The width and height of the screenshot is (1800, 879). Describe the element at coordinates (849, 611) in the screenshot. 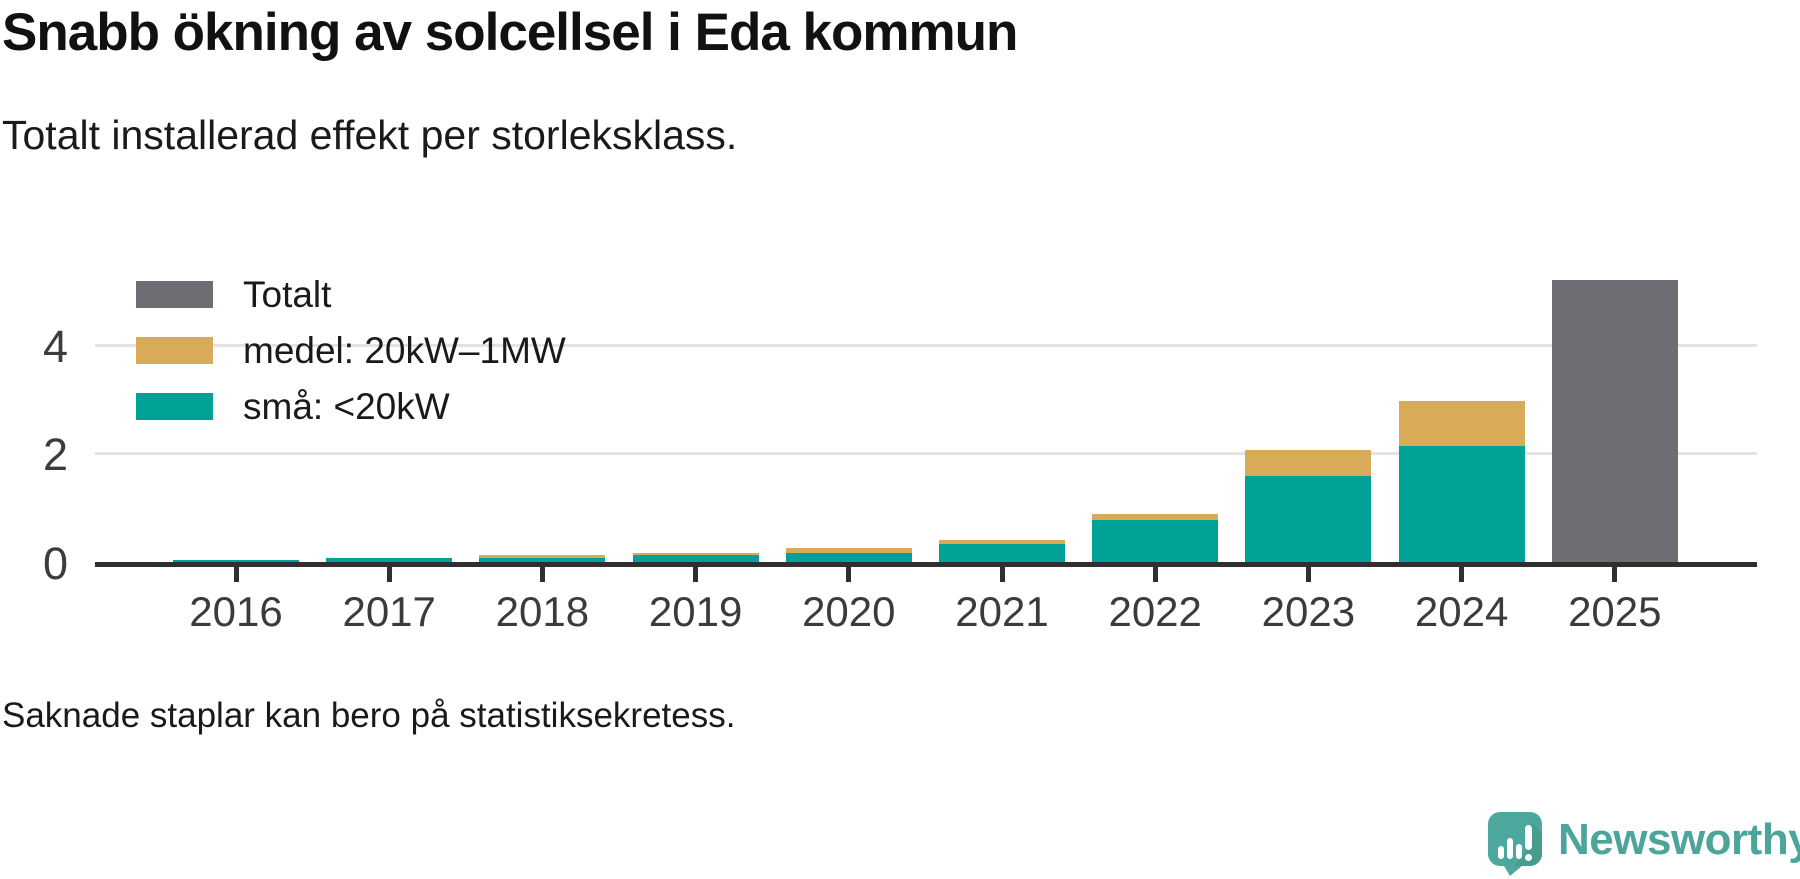

I see `x-axis-label-2020: 2020` at that location.